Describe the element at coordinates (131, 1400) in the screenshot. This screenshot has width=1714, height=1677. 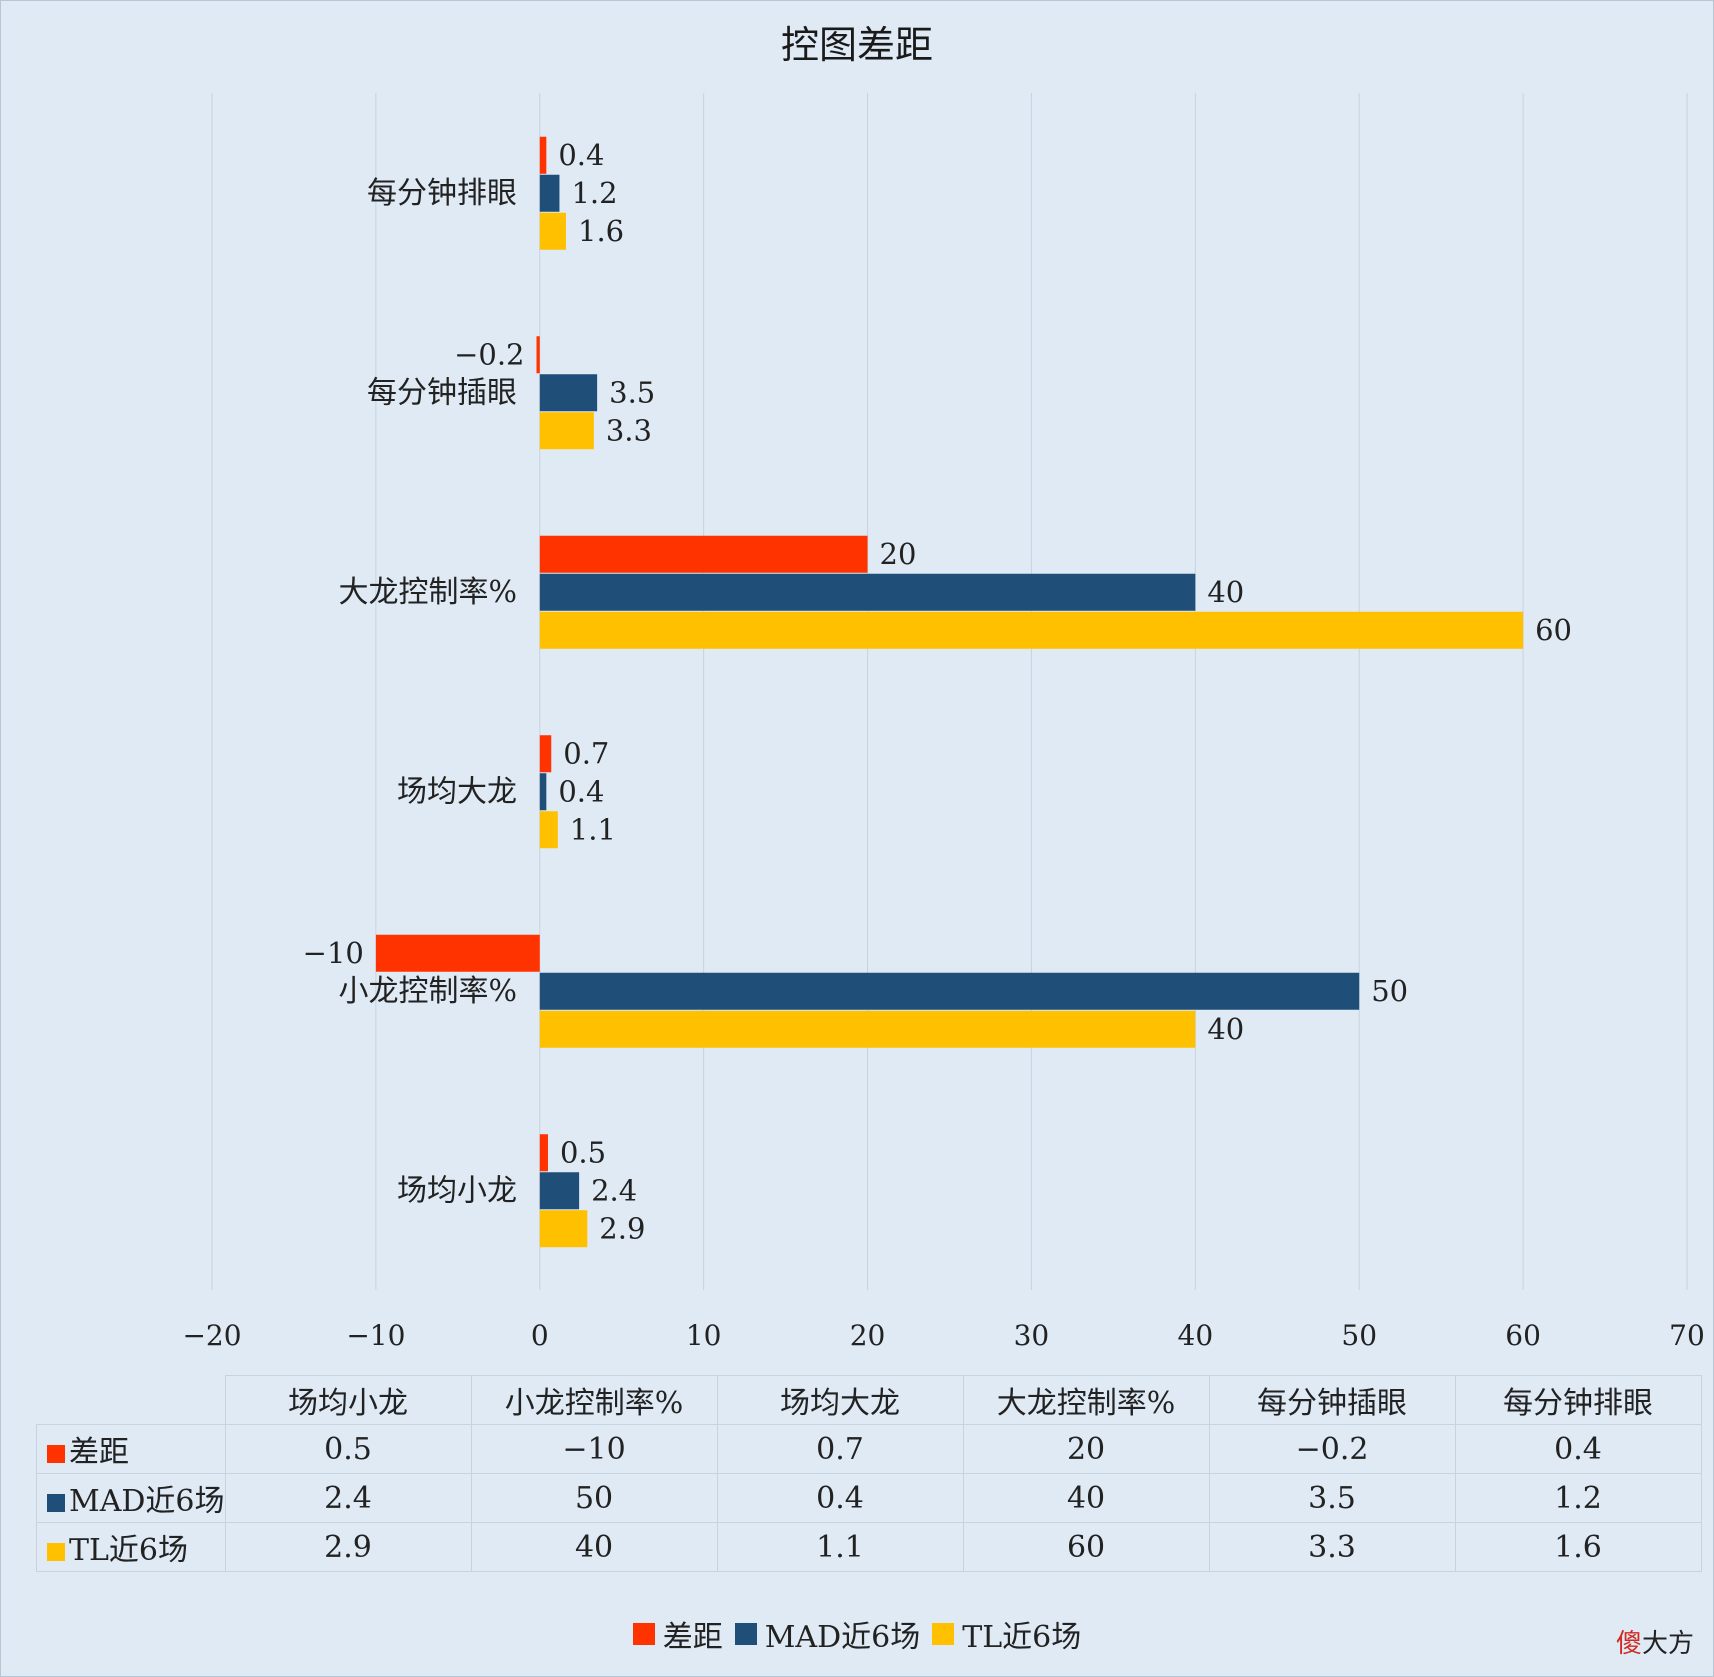
I see `table-corner` at that location.